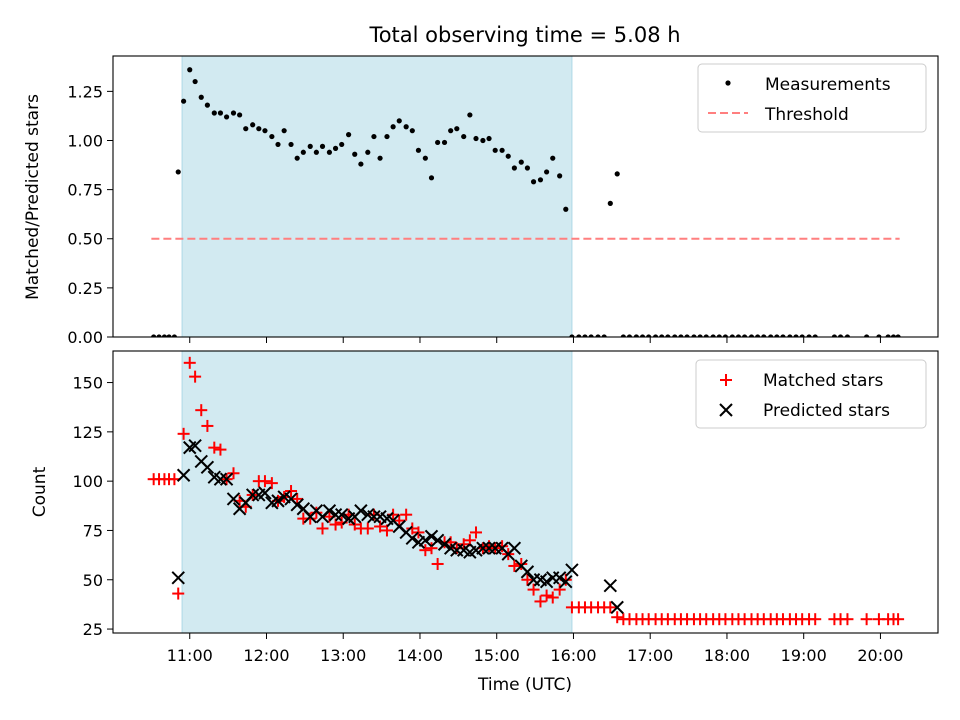 The width and height of the screenshot is (960, 720). Describe the element at coordinates (85, 288) in the screenshot. I see `y-tick-label: 0.25` at that location.